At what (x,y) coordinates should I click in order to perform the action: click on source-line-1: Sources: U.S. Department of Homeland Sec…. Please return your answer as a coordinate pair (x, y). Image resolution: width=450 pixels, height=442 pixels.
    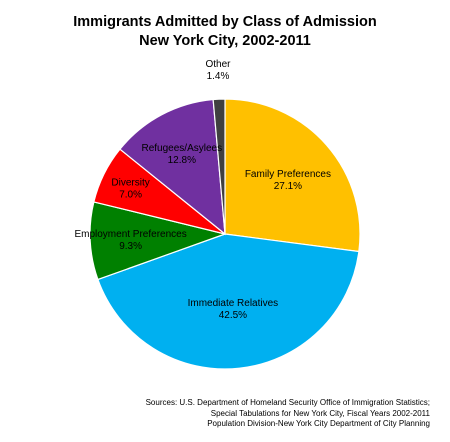
    Looking at the image, I should click on (287, 402).